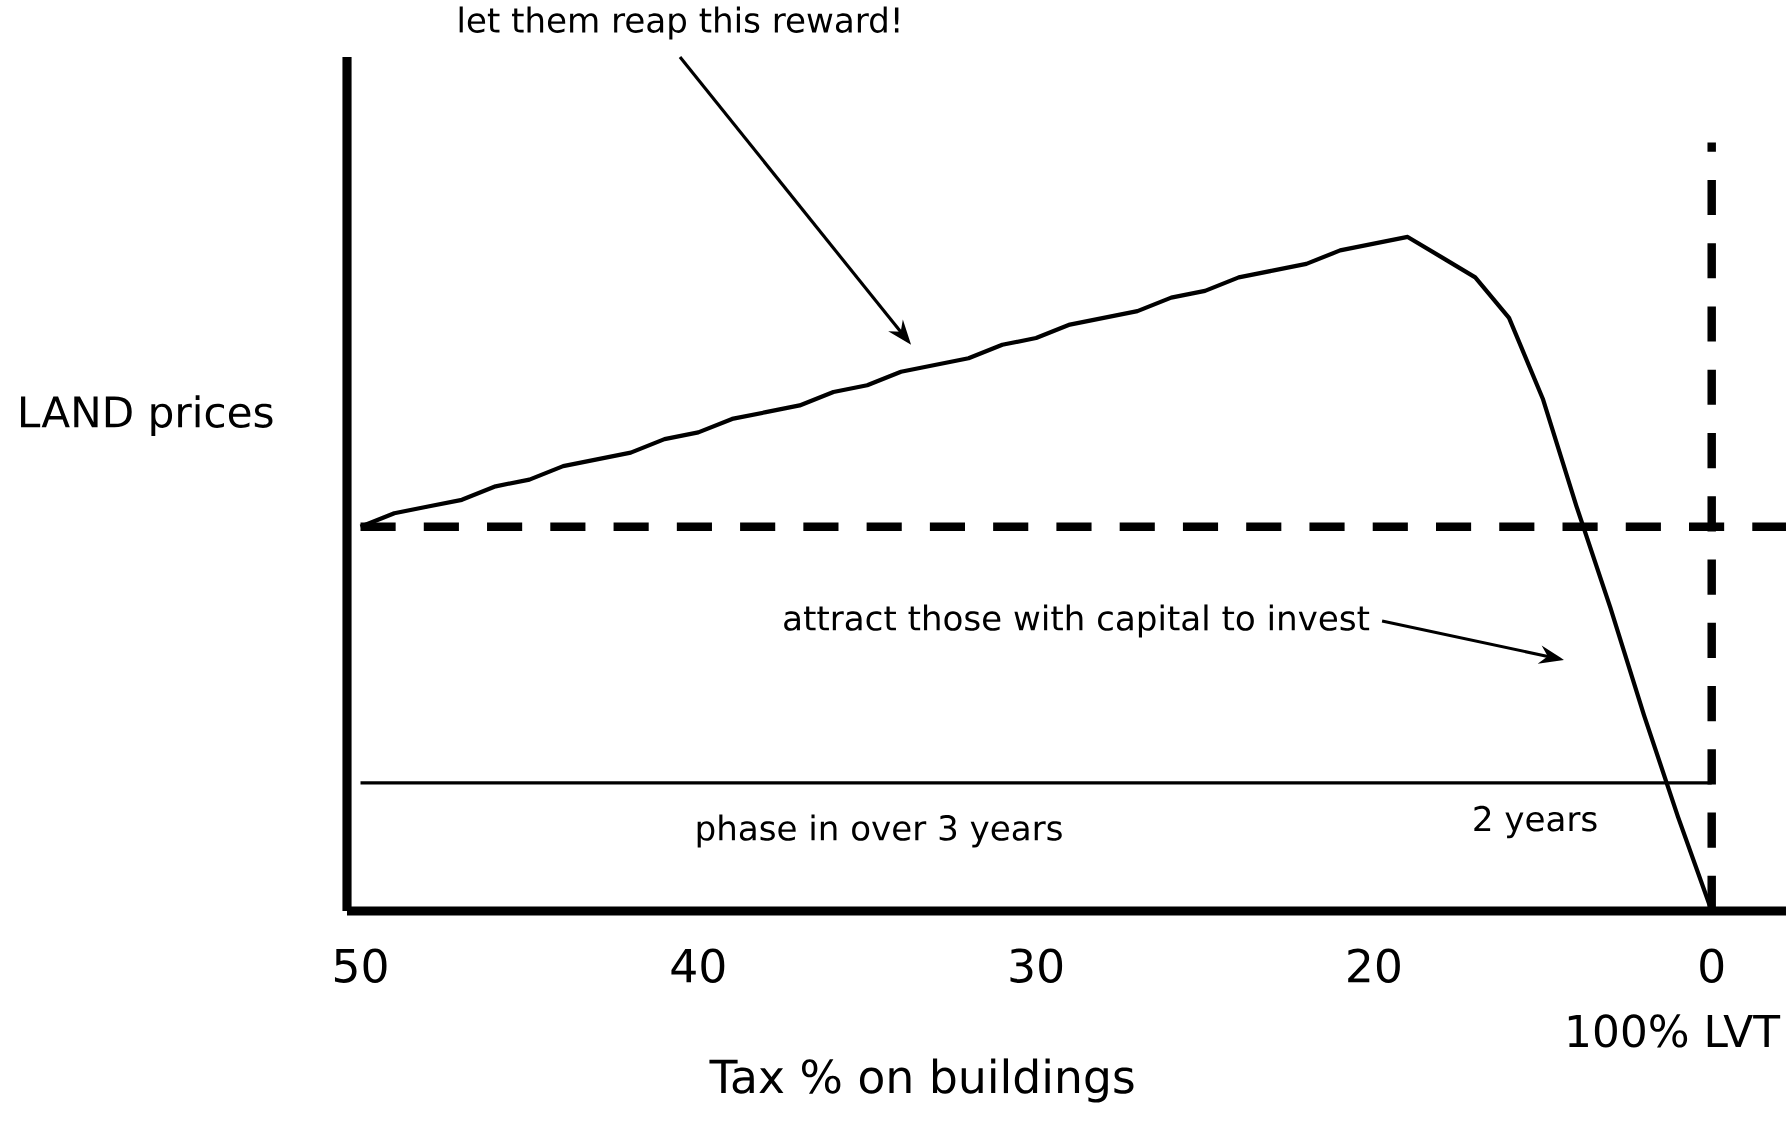 This screenshot has width=1786, height=1124. What do you see at coordinates (147, 416) in the screenshot?
I see `y-axis-title: LAND prices` at bounding box center [147, 416].